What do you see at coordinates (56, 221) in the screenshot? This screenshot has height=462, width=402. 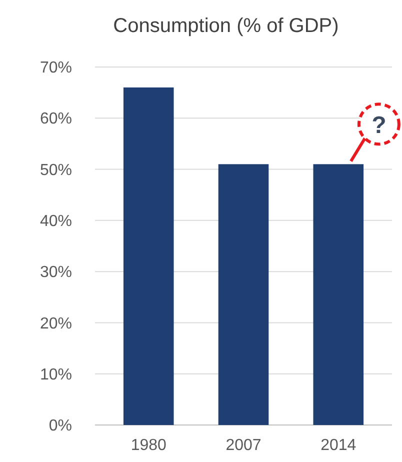 I see `y-tick-label: 40%` at bounding box center [56, 221].